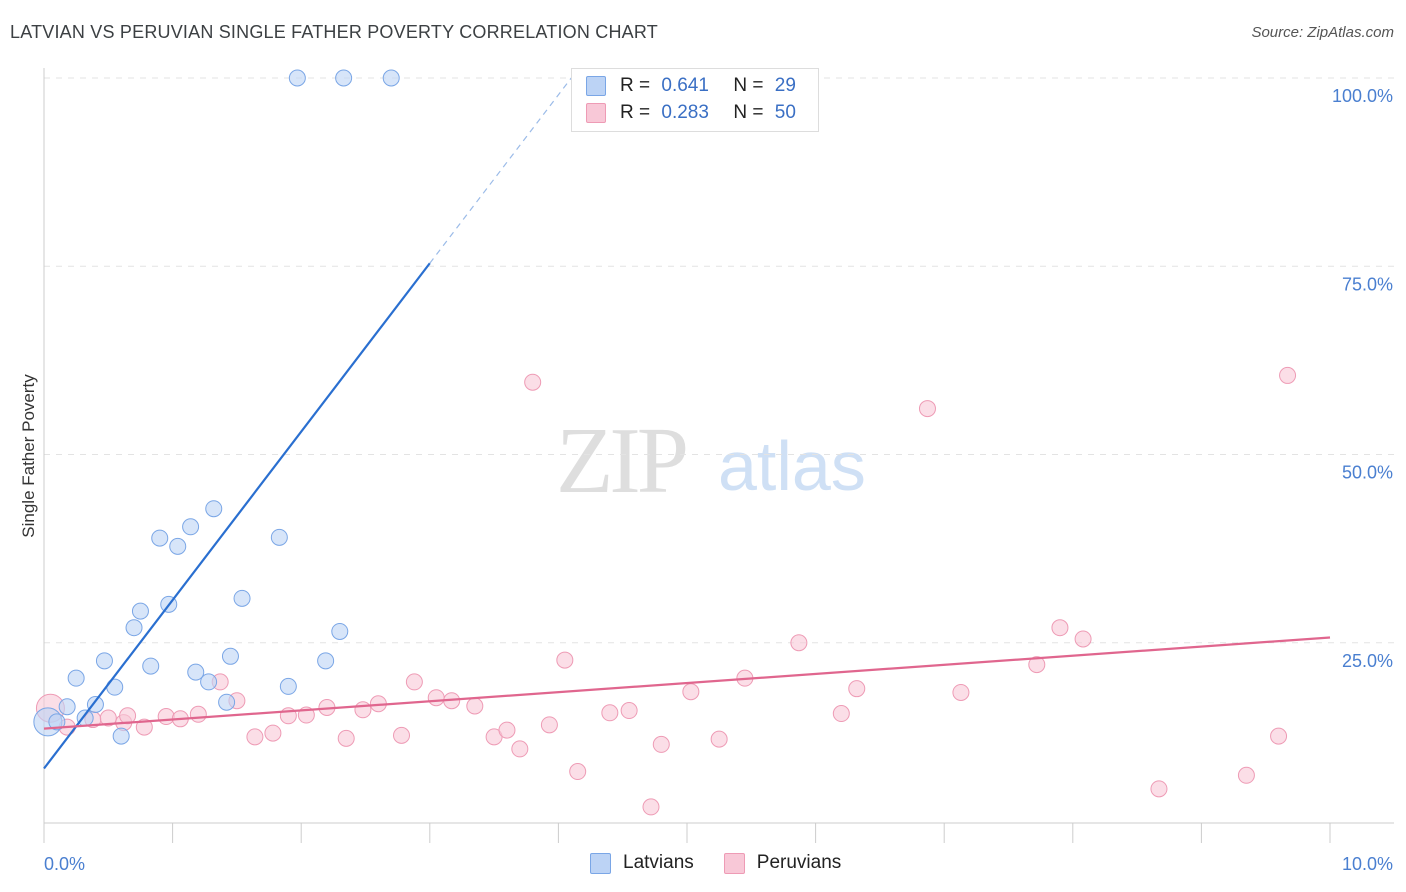 The image size is (1406, 892). I want to click on legend-n-value-latvians: 29, so click(785, 85).